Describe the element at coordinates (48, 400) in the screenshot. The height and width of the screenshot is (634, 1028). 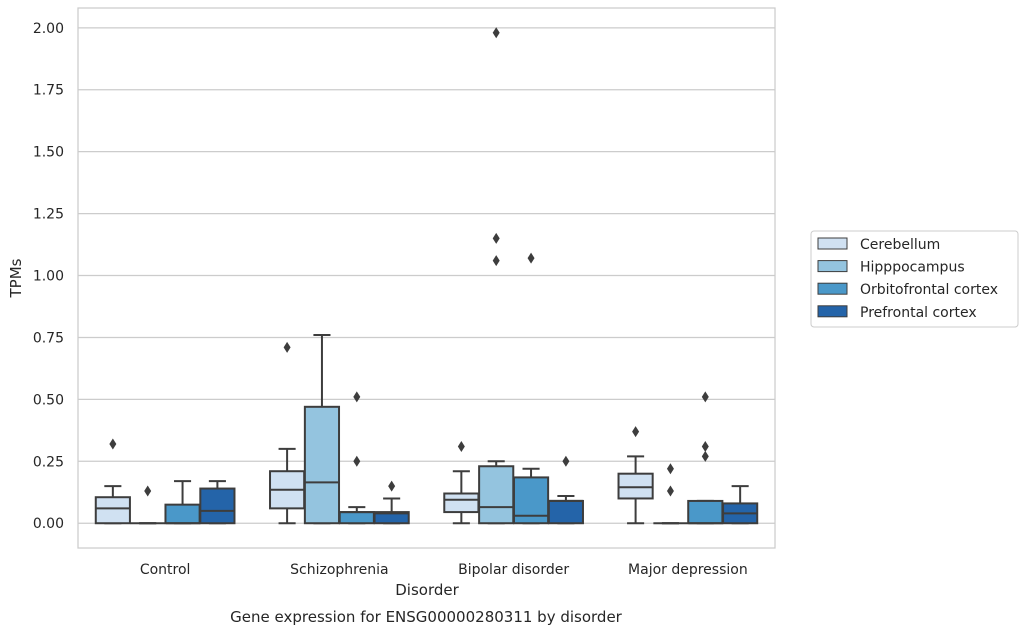
I see `y-tick-label: 0.50` at that location.